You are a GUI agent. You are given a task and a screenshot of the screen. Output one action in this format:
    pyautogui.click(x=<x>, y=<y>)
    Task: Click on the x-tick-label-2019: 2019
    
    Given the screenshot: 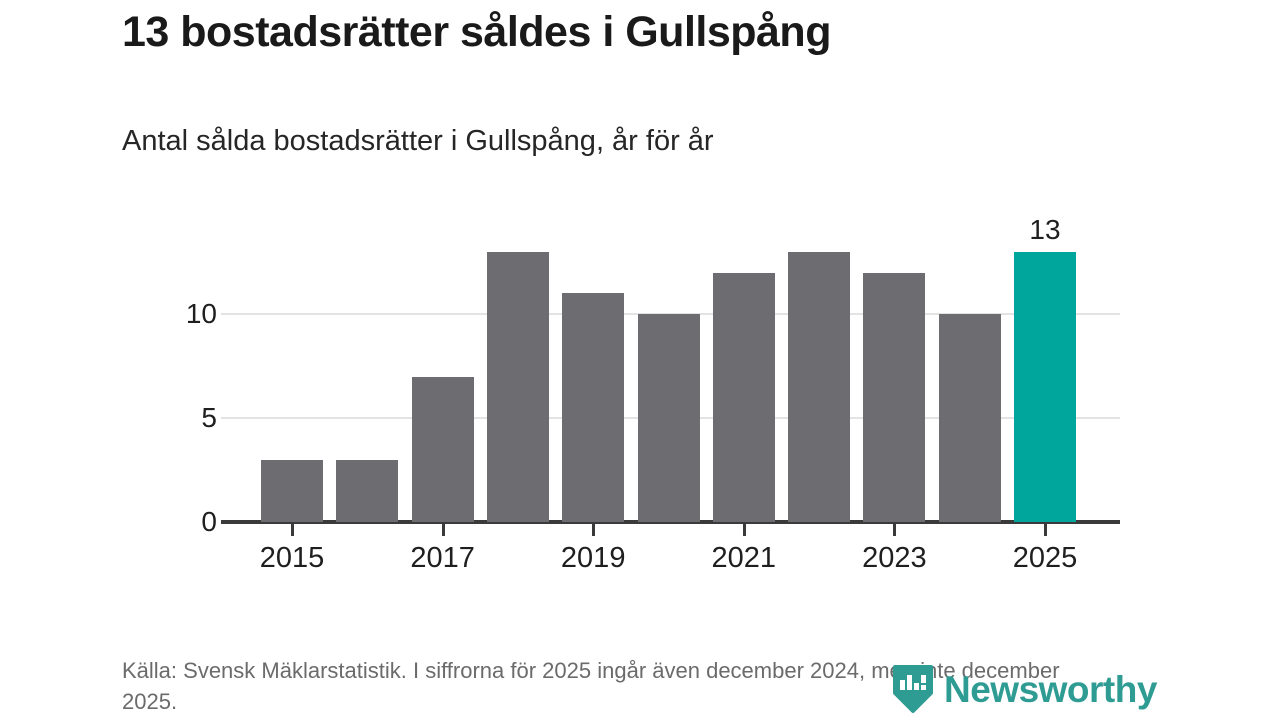 What is the action you would take?
    pyautogui.click(x=593, y=558)
    